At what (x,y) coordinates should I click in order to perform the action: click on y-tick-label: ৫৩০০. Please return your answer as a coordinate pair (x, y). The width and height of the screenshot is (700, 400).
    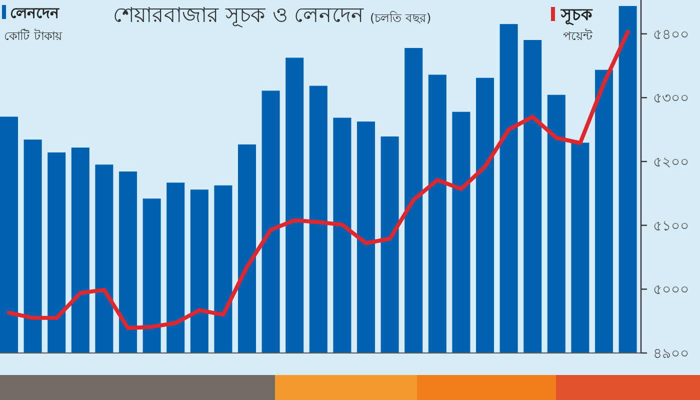
    Looking at the image, I should click on (671, 98).